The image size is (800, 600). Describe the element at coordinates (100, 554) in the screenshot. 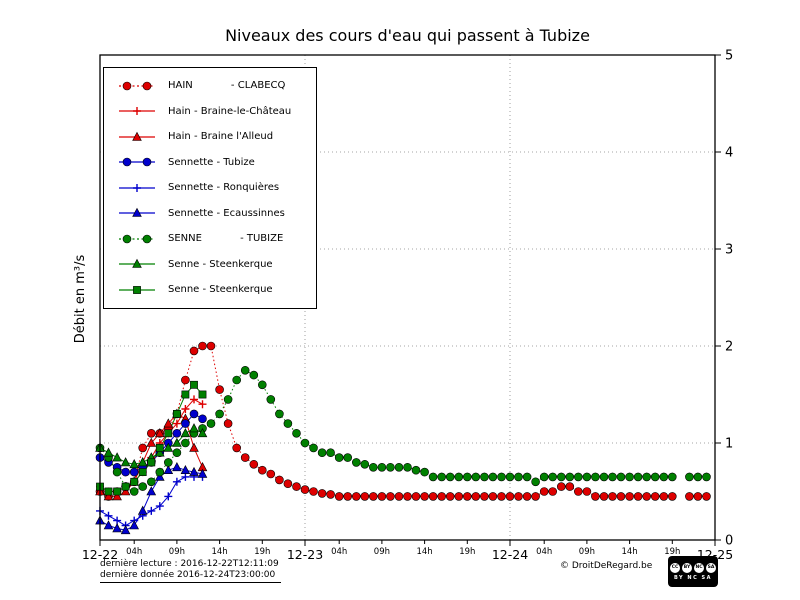

I see `svg-text: 12-22` at that location.